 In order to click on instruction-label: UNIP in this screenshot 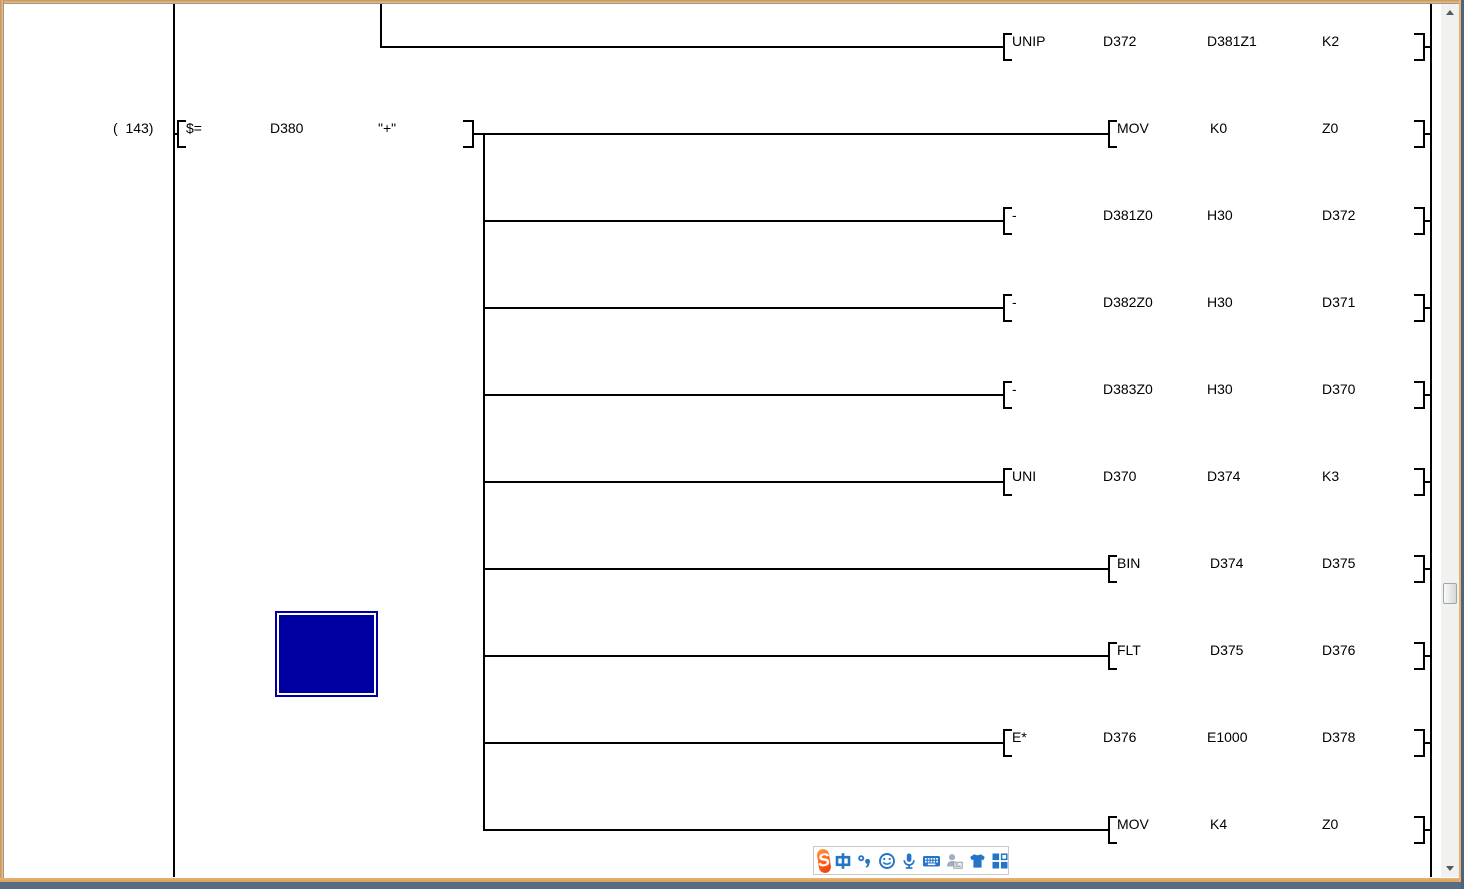, I will do `click(1029, 41)`.